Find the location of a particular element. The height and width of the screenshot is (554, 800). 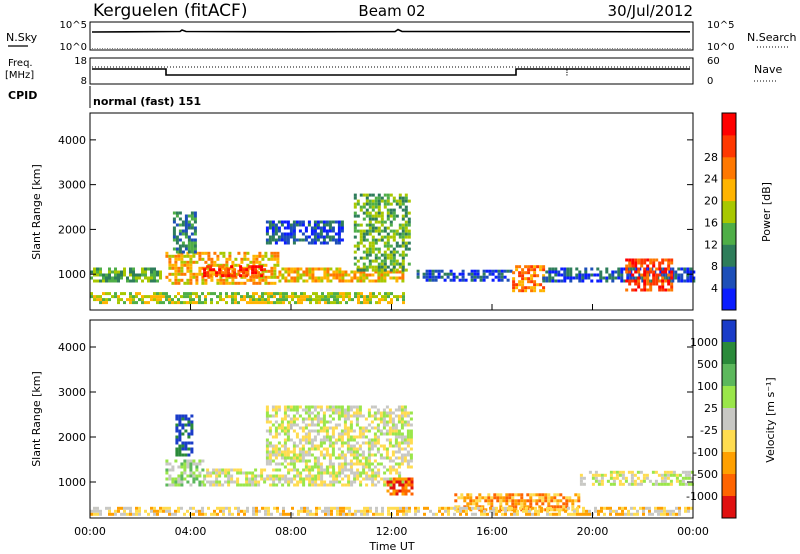

time-tick-label: 16:00 is located at coordinates (492, 531).